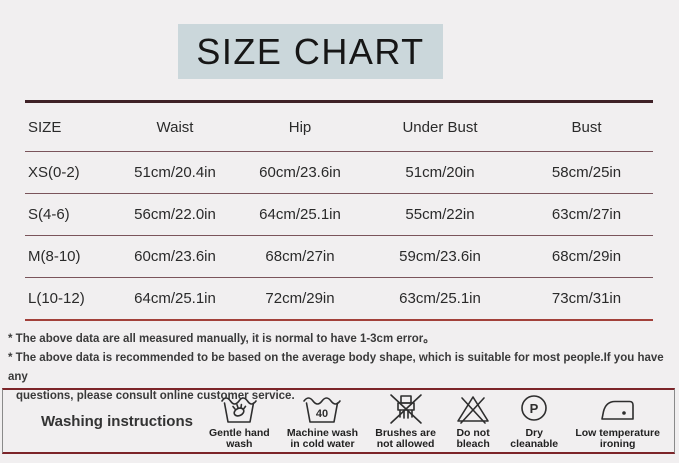  I want to click on washing-instructions-box: Washing instructions Gentle hand wash, so click(338, 421).